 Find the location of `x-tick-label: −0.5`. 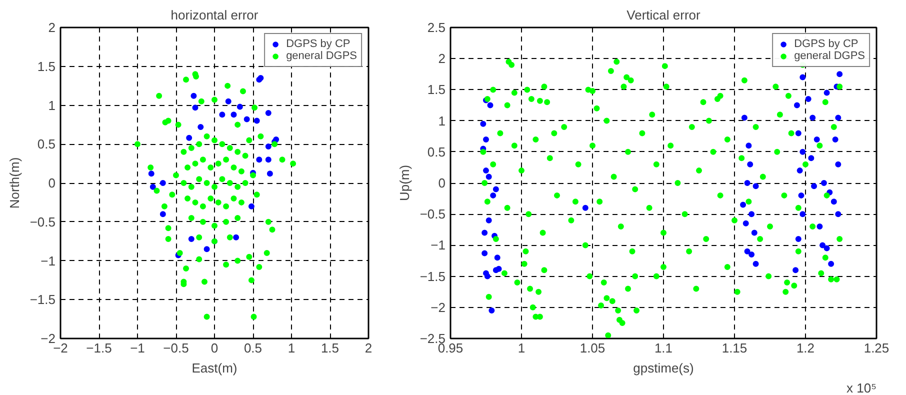

x-tick-label: −0.5 is located at coordinates (176, 348).